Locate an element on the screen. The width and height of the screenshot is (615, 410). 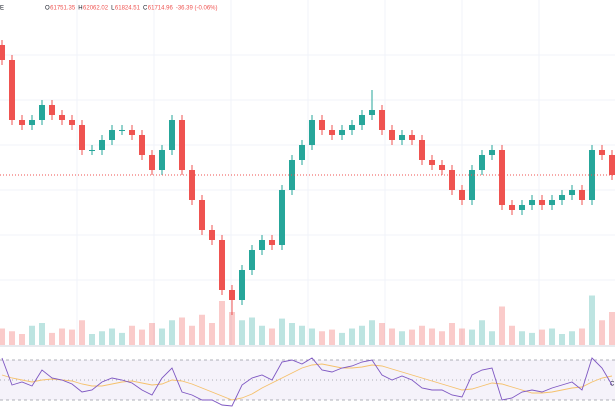
symbol: E is located at coordinates (2, 9).